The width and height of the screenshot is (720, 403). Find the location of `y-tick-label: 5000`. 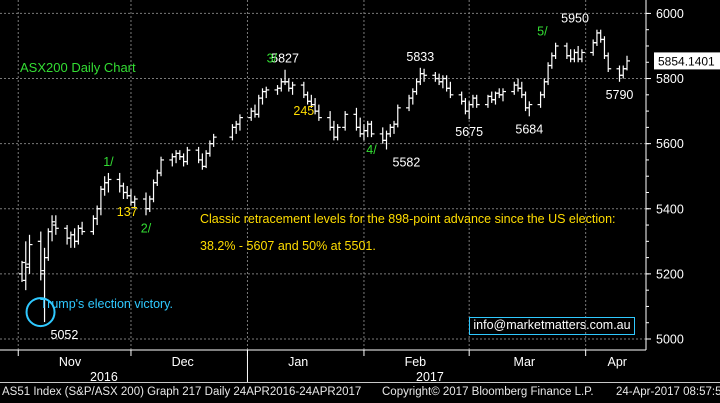

y-tick-label: 5000 is located at coordinates (670, 340).